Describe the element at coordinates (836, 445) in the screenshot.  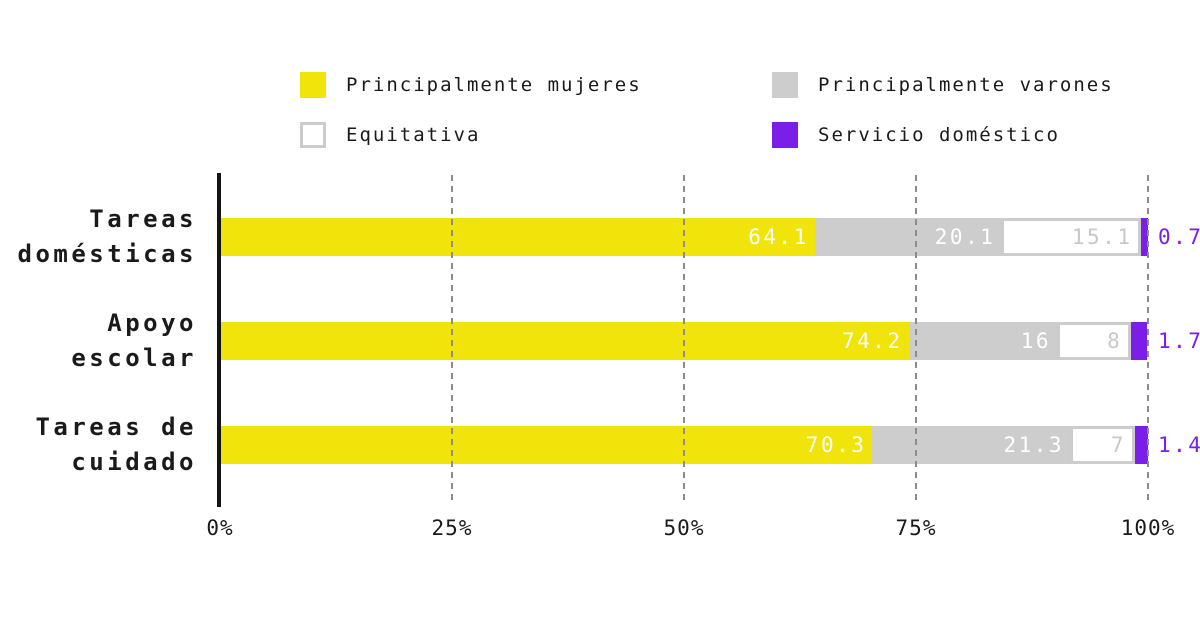
I see `bar-value-mujeres: 70.3` at that location.